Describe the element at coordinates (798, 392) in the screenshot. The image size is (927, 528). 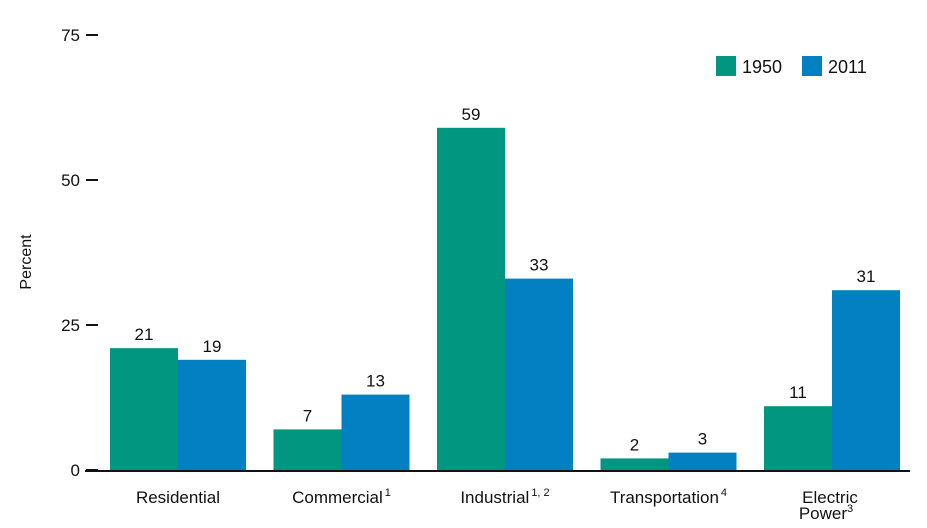
I see `data-label: 11` at that location.